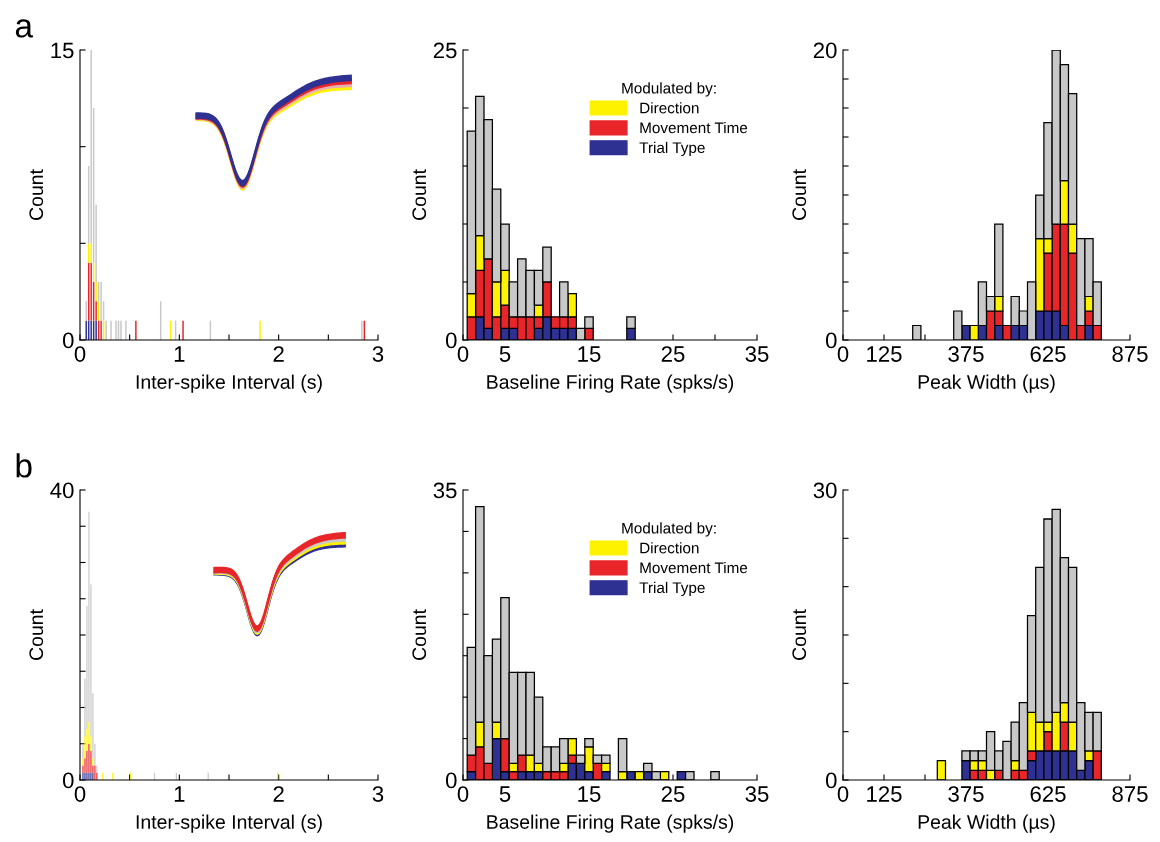 The image size is (1160, 842). What do you see at coordinates (24, 28) in the screenshot?
I see `text: a` at bounding box center [24, 28].